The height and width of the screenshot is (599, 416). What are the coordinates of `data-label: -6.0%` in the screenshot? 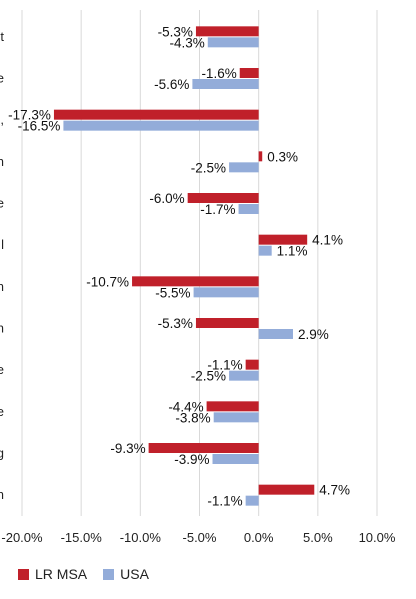 It's located at (166, 198).